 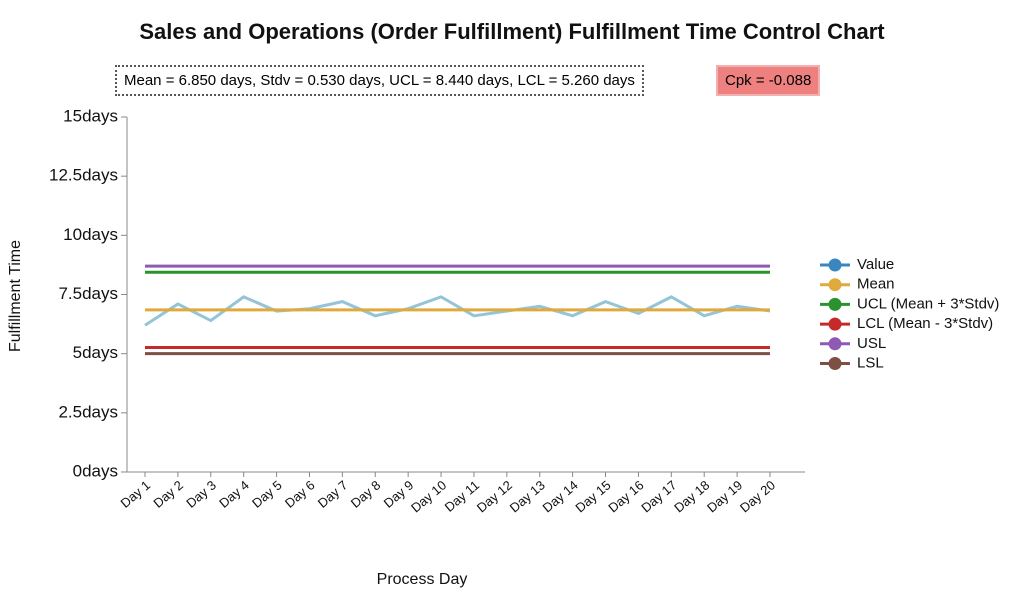 What do you see at coordinates (428, 496) in the screenshot?
I see `x-tick-label: Day 10` at bounding box center [428, 496].